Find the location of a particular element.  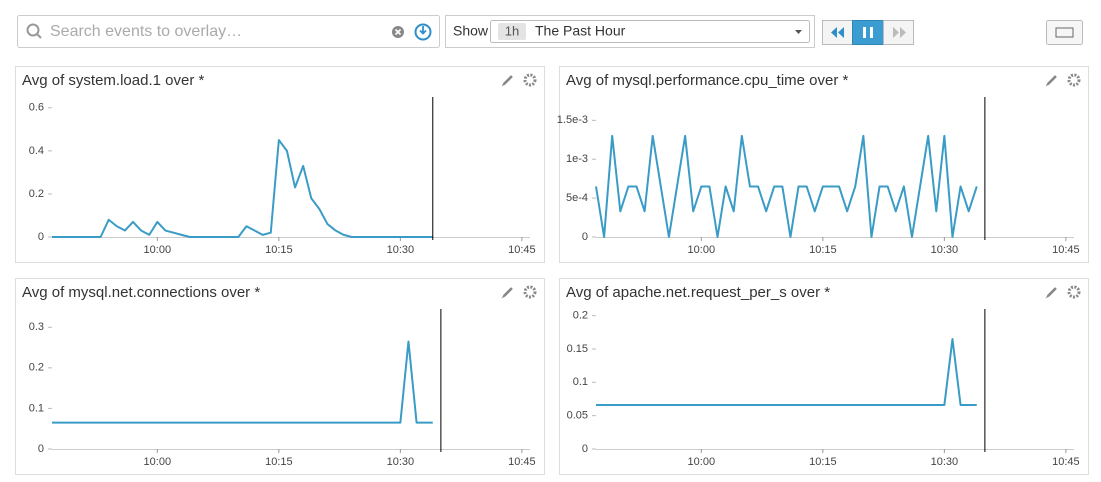

keyboard-button is located at coordinates (1064, 32).